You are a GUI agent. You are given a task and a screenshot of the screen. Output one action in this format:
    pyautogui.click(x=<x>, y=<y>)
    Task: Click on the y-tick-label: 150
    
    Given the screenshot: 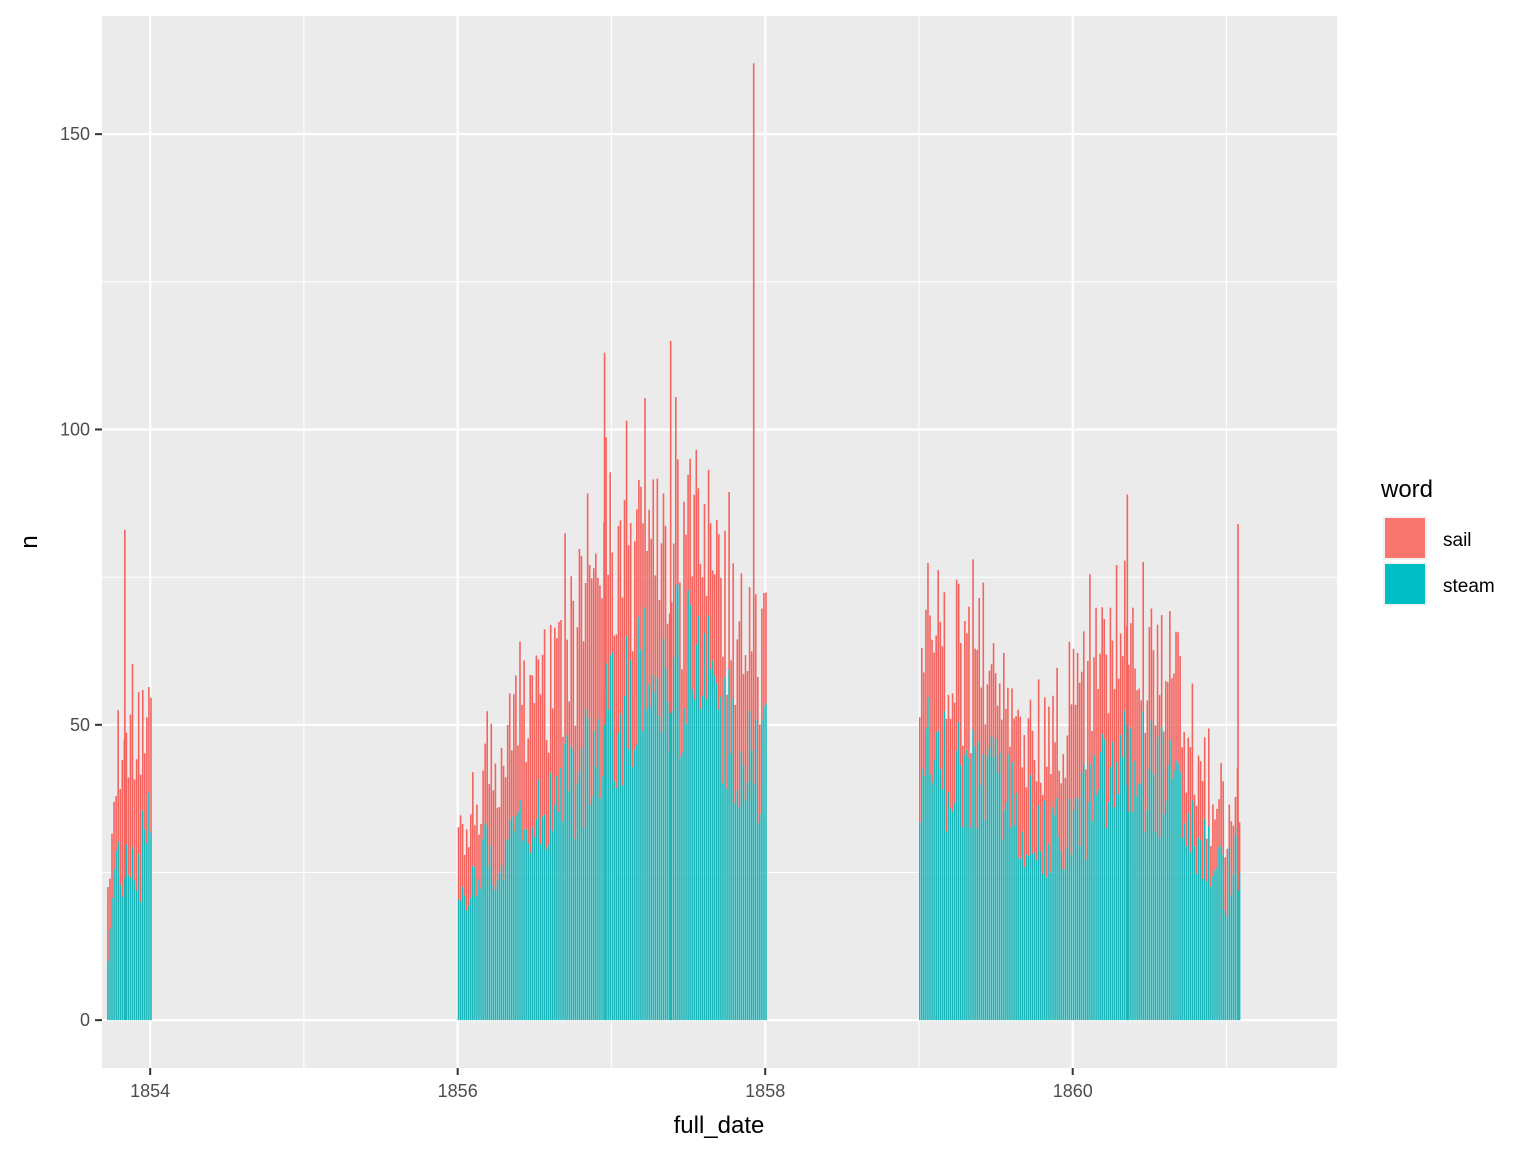 What is the action you would take?
    pyautogui.click(x=75, y=134)
    